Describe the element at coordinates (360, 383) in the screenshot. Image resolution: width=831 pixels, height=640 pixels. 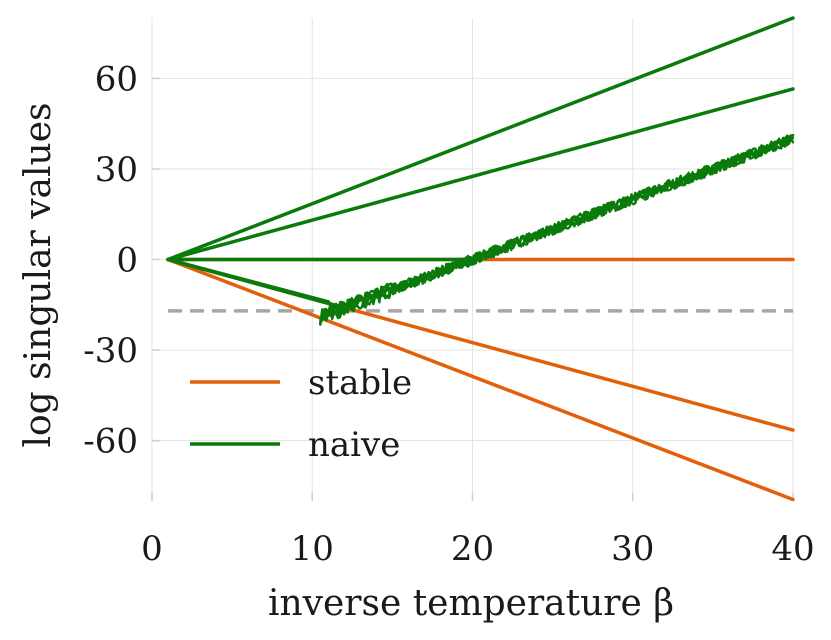
I see `legend-label-stable: stable` at that location.